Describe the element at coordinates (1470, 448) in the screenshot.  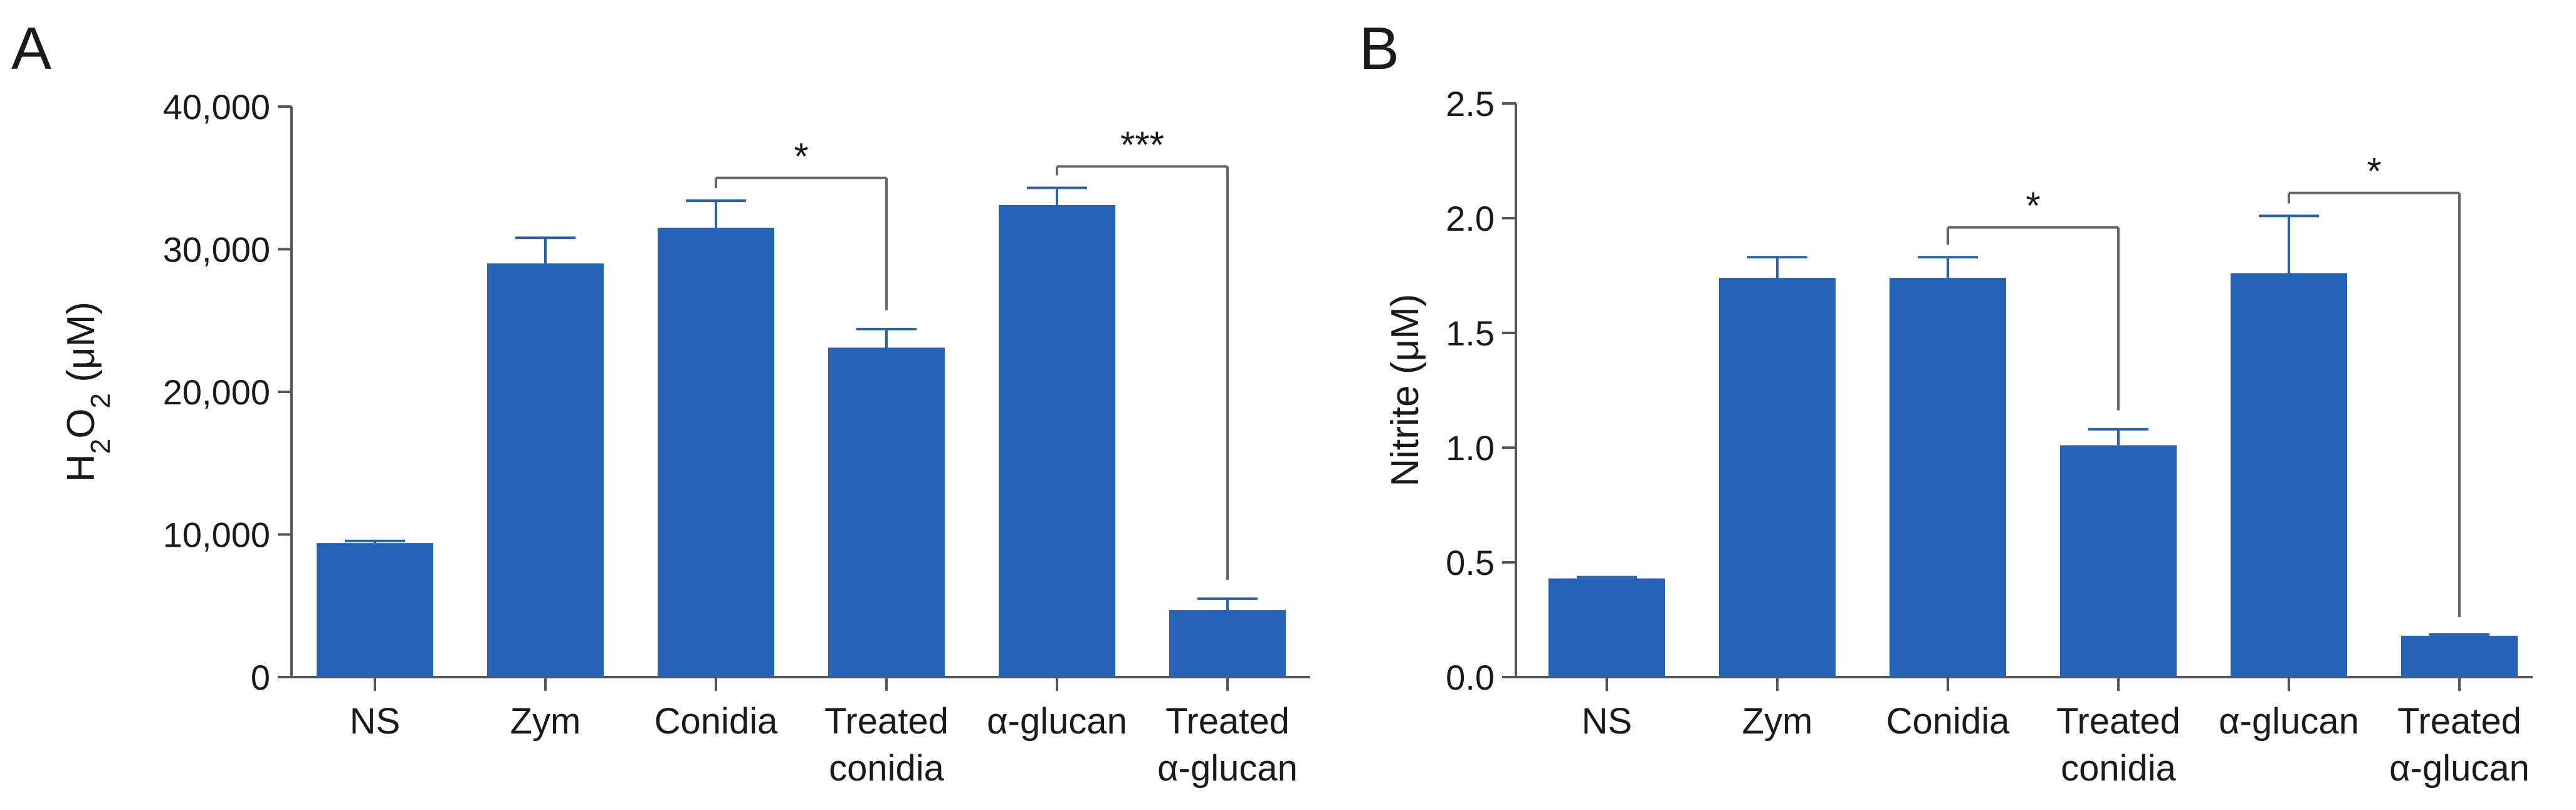
I see `y-tick-label: 1.0` at that location.